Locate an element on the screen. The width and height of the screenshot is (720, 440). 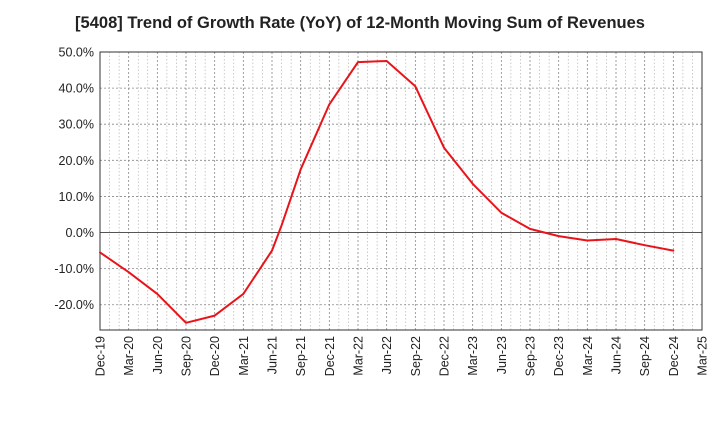
y-tick-label: 50.0% is located at coordinates (76, 53).